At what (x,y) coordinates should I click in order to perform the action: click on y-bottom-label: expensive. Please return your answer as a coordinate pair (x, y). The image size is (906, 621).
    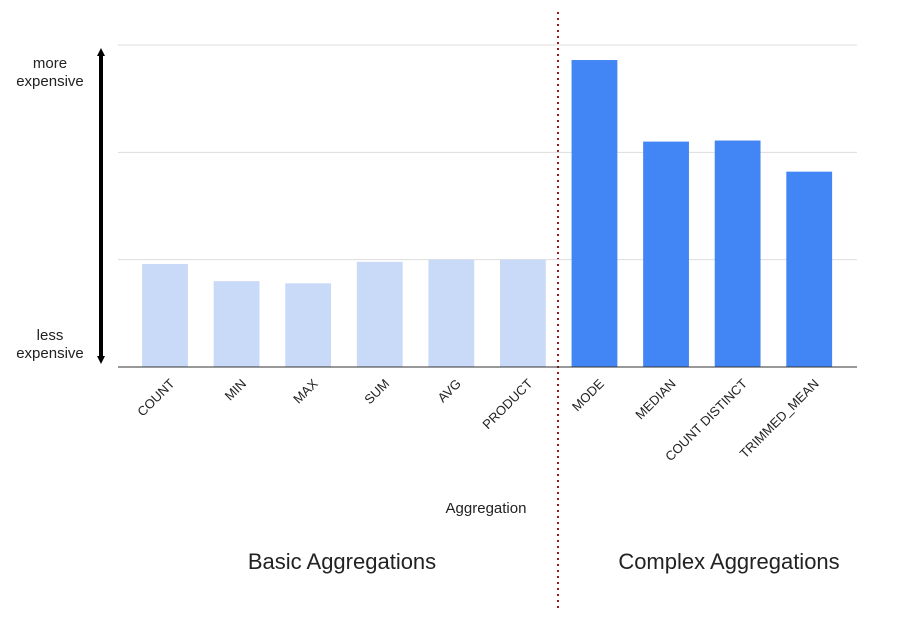
    Looking at the image, I should click on (50, 353).